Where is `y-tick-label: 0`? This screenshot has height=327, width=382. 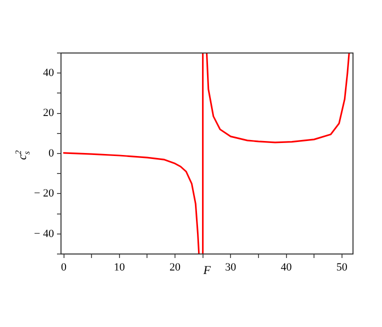
y-tick-label: 0 is located at coordinates (51, 153).